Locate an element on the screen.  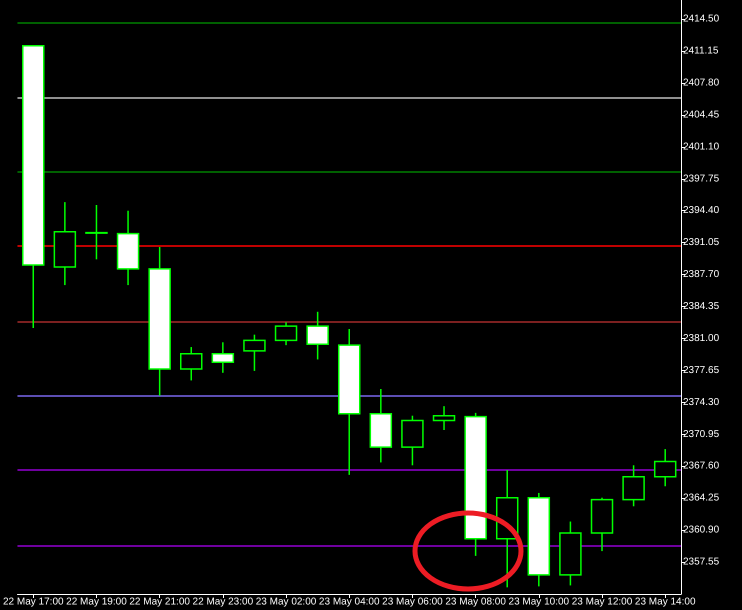
y-tick-label: 2401.10 is located at coordinates (701, 146).